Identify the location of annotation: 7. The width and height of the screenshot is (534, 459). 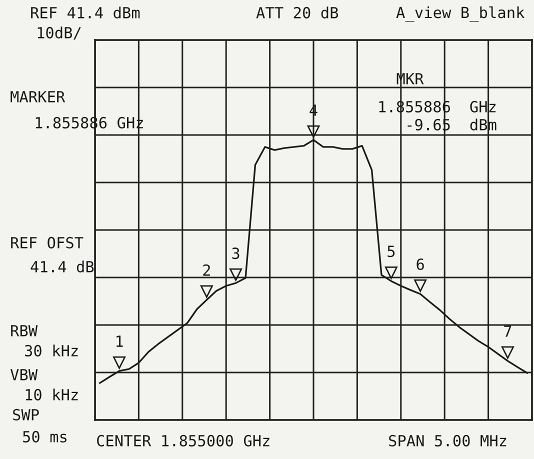
(508, 331).